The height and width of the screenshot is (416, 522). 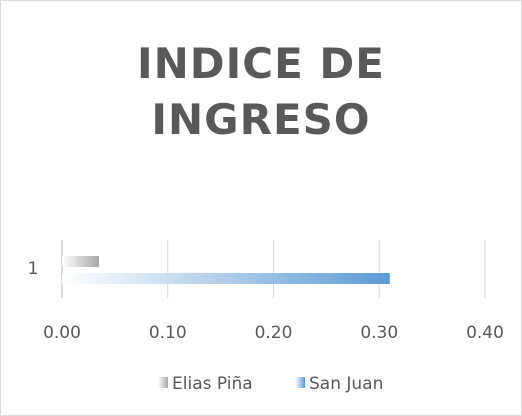 I want to click on chart-title: INDICE DE INGRESO, so click(x=261, y=91).